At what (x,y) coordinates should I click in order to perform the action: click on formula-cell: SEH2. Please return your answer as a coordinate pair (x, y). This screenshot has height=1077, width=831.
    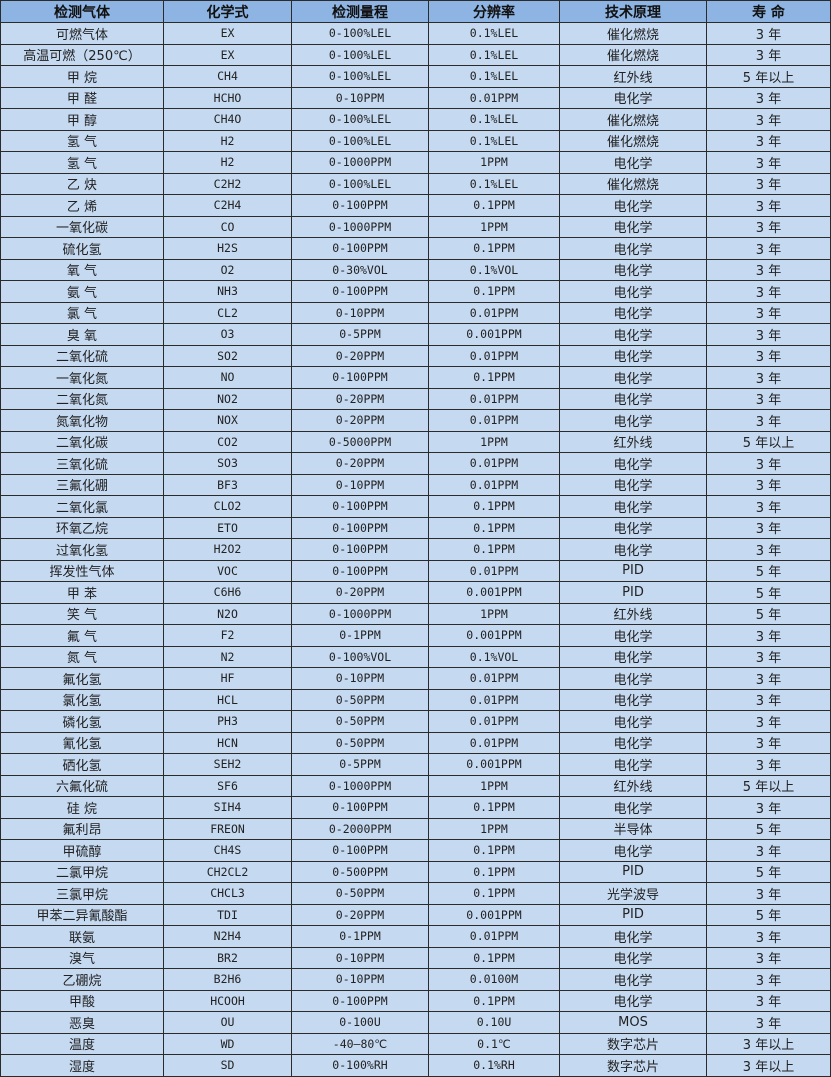
    Looking at the image, I should click on (227, 764).